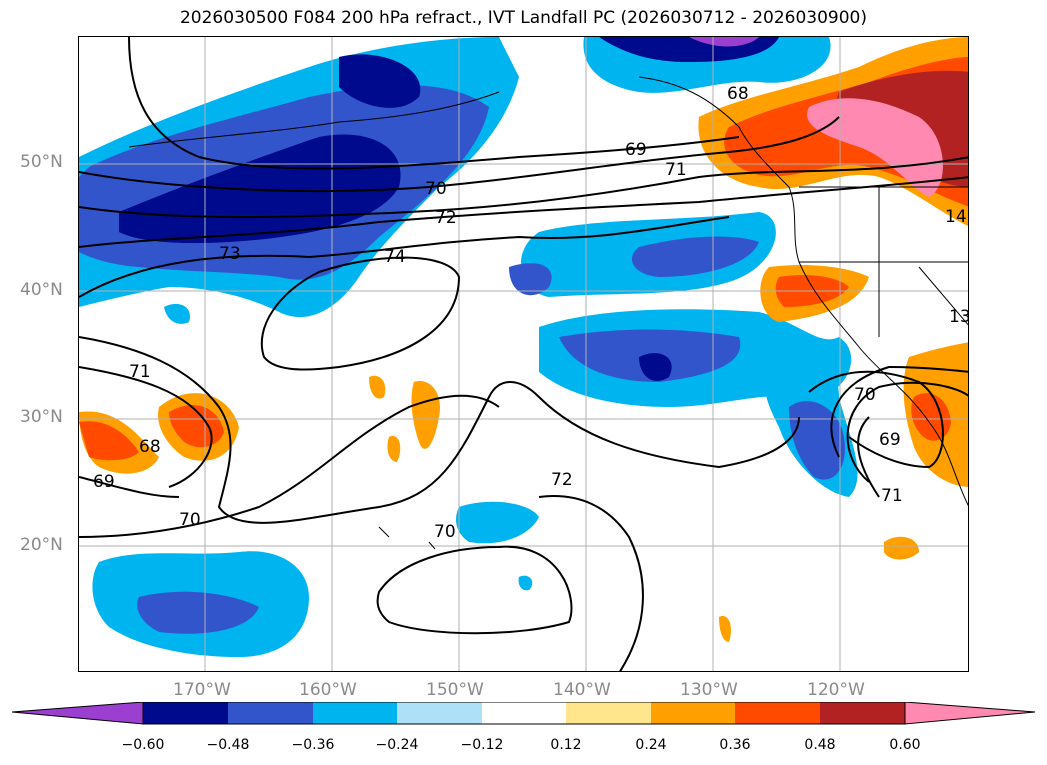 The width and height of the screenshot is (1047, 765). Describe the element at coordinates (970, 713) in the screenshot. I see `colorbar-high-extension` at that location.